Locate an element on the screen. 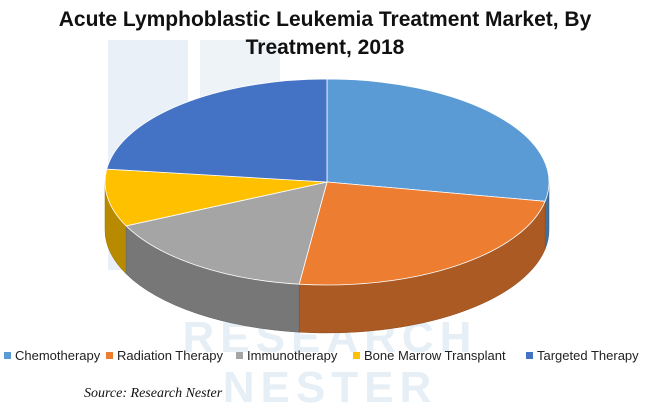  chart-title-line2: Treatment, 2018 is located at coordinates (325, 47).